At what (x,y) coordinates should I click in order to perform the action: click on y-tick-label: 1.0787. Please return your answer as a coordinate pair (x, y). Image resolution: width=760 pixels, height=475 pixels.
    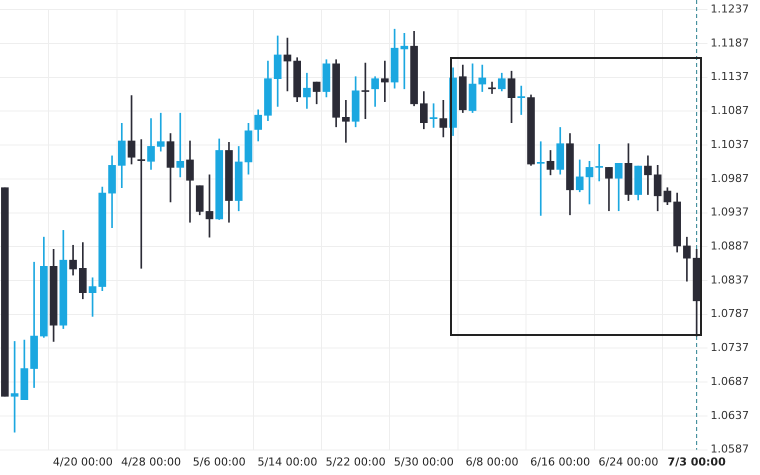
    Looking at the image, I should click on (730, 313).